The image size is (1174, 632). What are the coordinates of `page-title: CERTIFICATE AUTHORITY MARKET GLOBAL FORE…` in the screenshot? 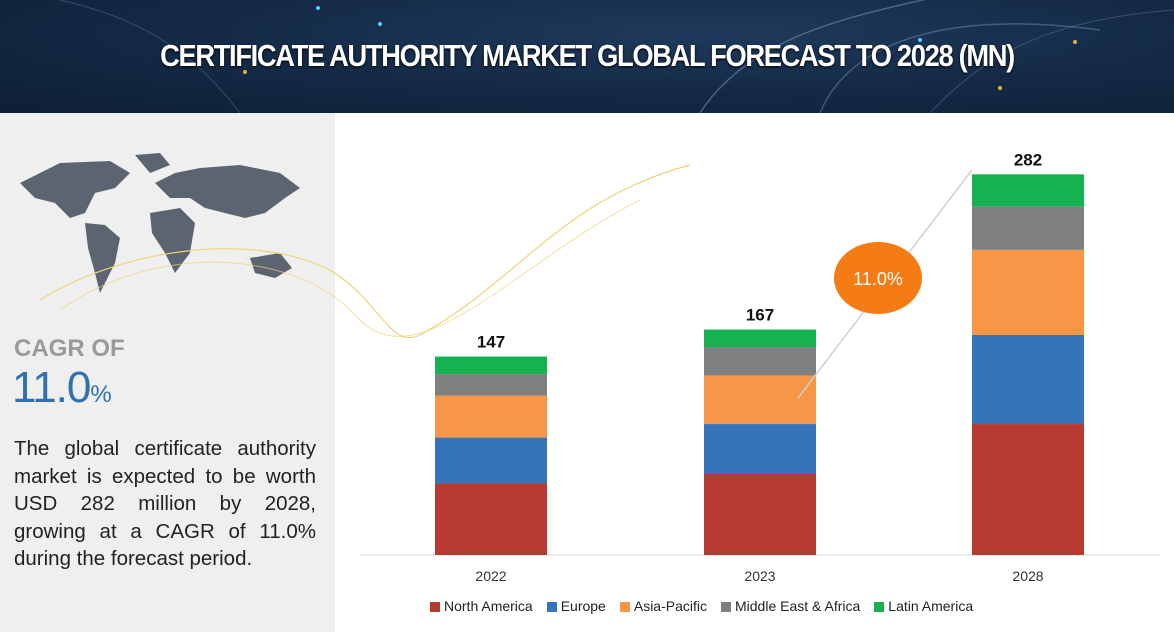 It's located at (587, 55).